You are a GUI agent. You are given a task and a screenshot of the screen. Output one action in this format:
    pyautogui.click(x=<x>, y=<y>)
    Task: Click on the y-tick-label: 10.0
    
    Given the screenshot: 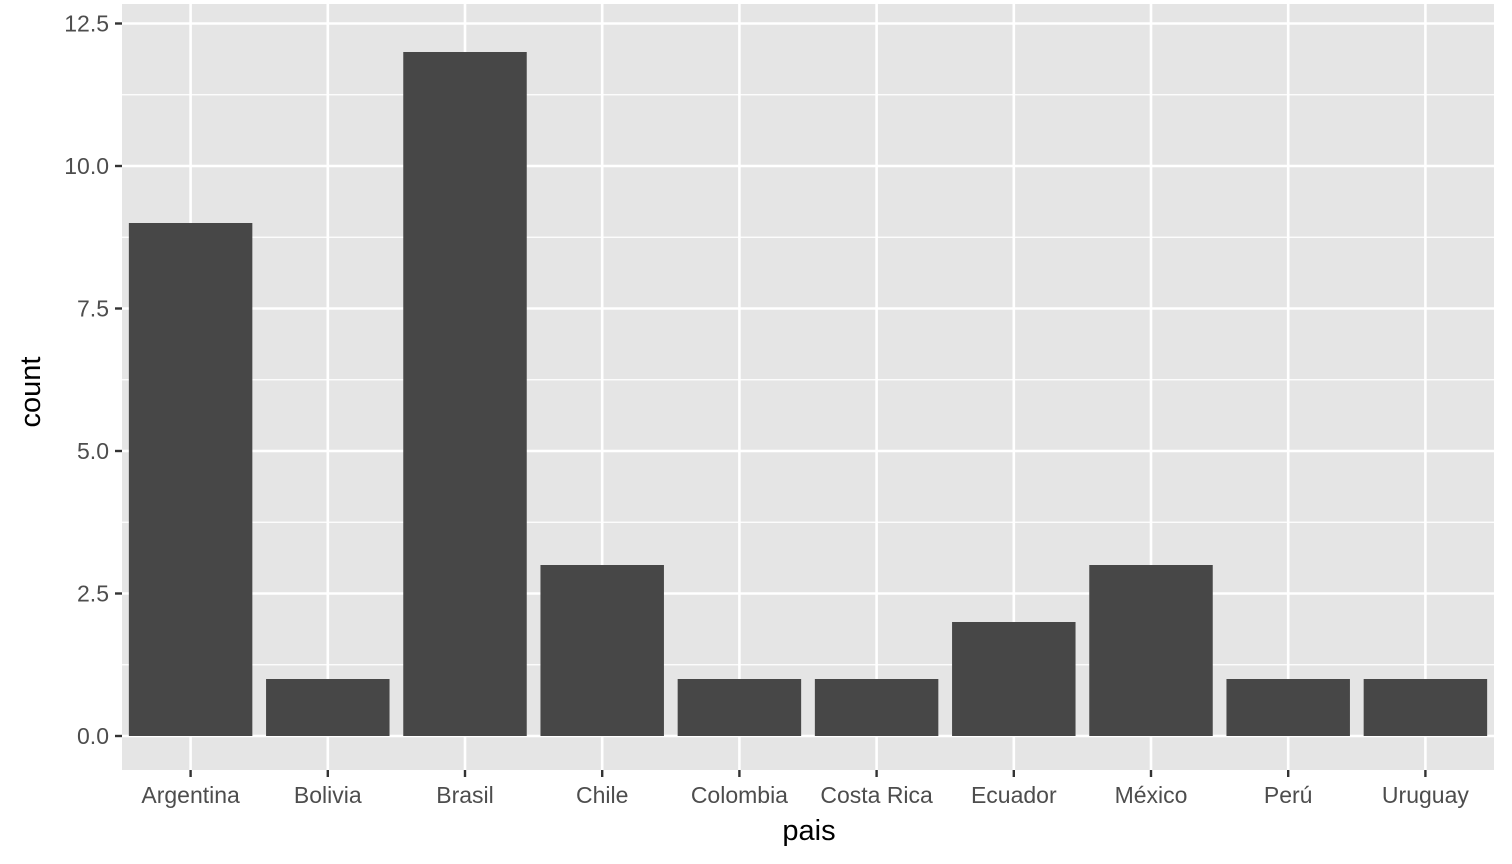 What is the action you would take?
    pyautogui.click(x=86, y=166)
    